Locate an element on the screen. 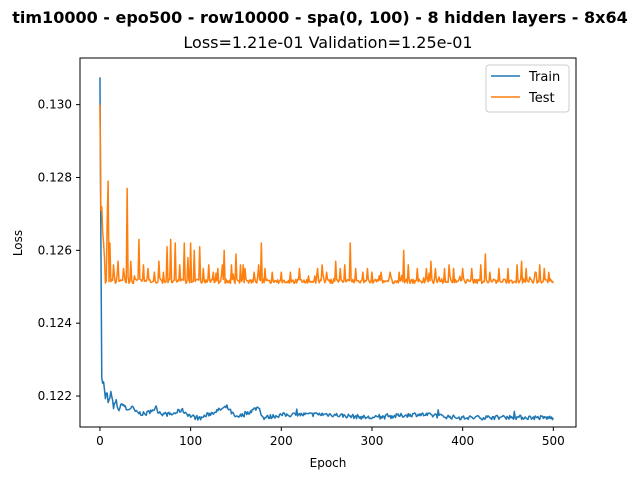 The height and width of the screenshot is (480, 640). y-tick-label: 0.130 is located at coordinates (55, 105).